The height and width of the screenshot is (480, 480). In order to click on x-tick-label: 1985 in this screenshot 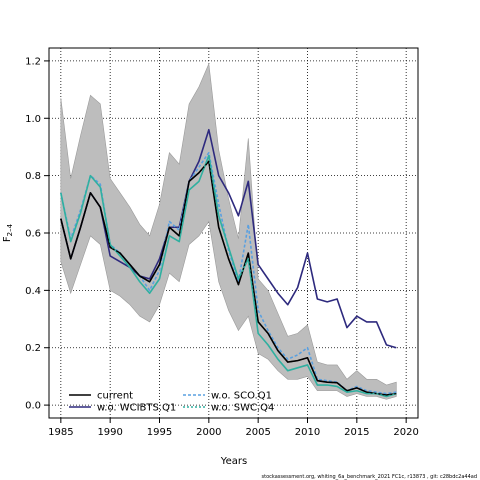, I will do `click(60, 432)`.